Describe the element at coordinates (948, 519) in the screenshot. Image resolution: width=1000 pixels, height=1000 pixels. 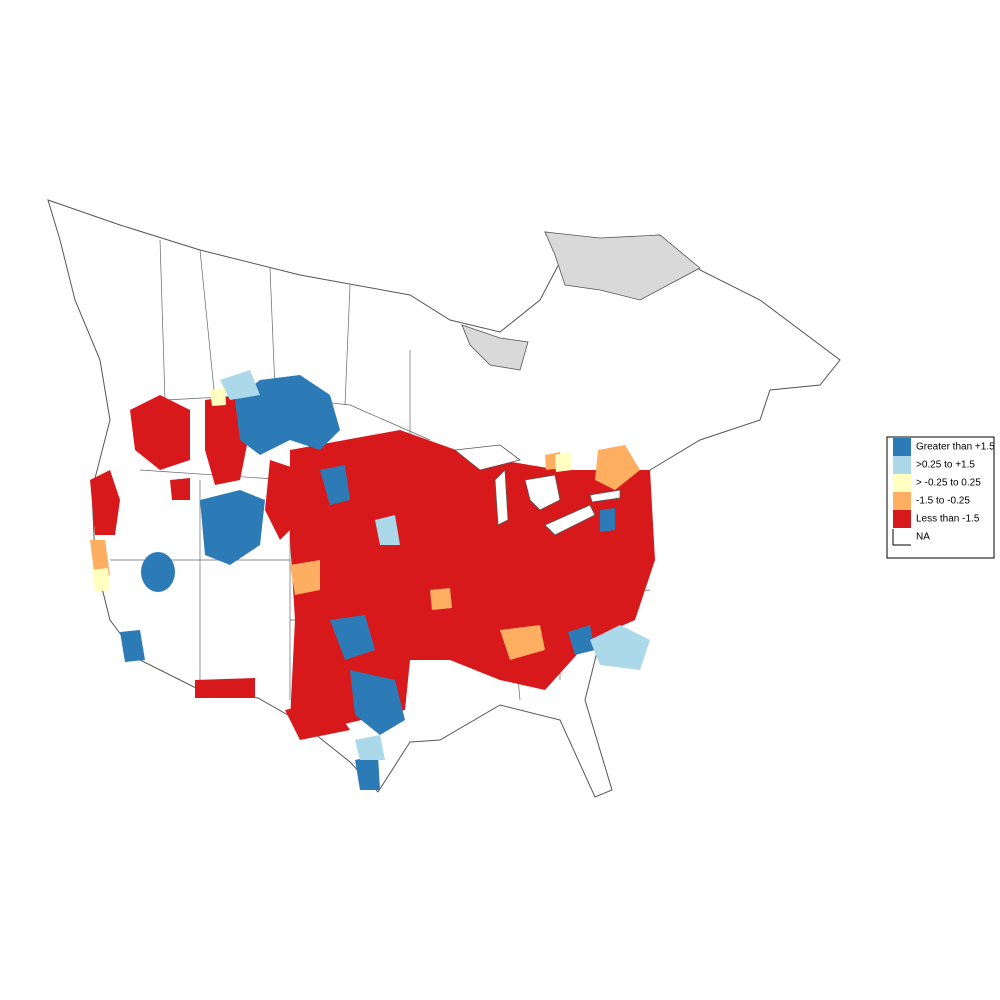
I see `legend-label: Less than -1.5` at that location.